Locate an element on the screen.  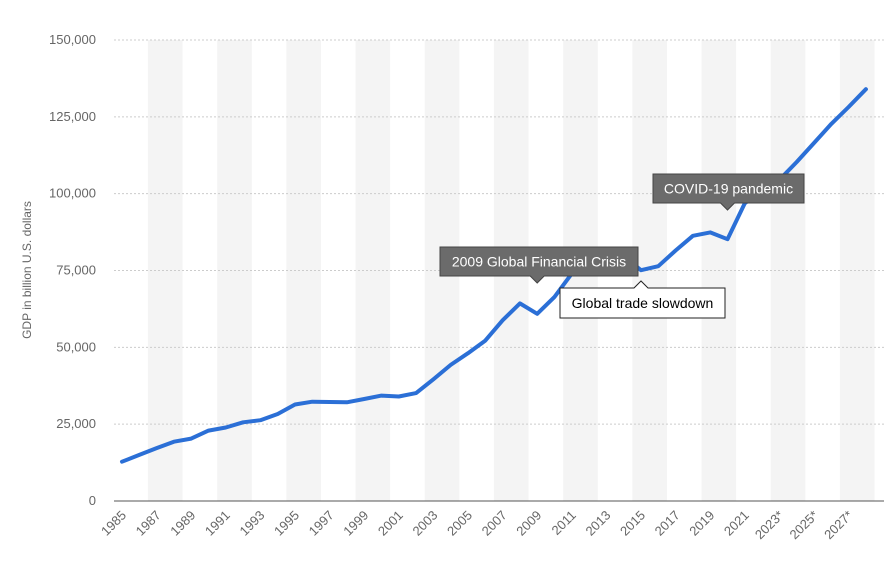
x-tick-2025*: 2025* is located at coordinates (803, 525).